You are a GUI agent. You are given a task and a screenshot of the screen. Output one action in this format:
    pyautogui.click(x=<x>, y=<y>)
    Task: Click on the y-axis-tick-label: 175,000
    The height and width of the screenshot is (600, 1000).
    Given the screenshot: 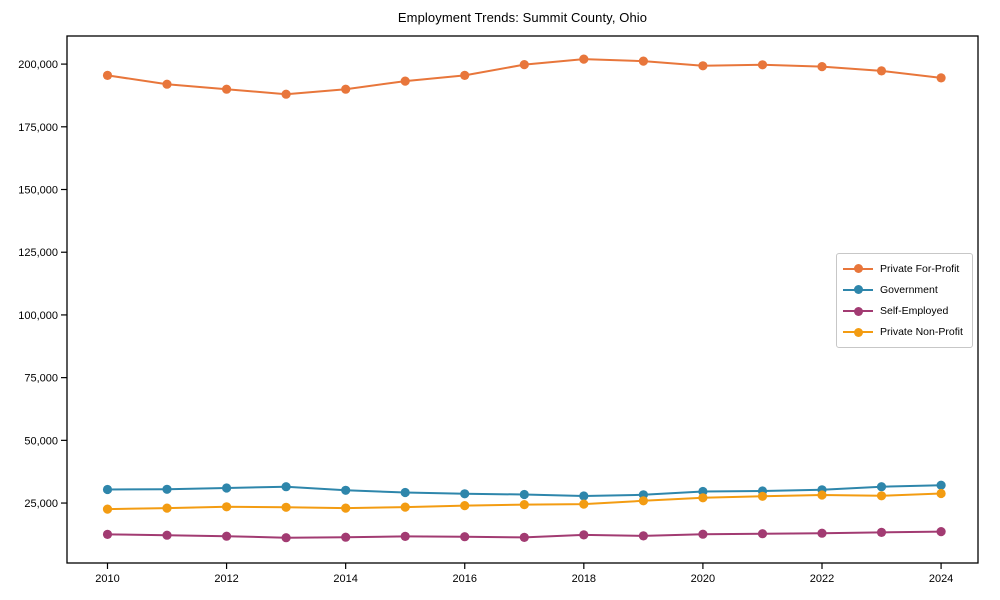 What is the action you would take?
    pyautogui.click(x=38, y=128)
    